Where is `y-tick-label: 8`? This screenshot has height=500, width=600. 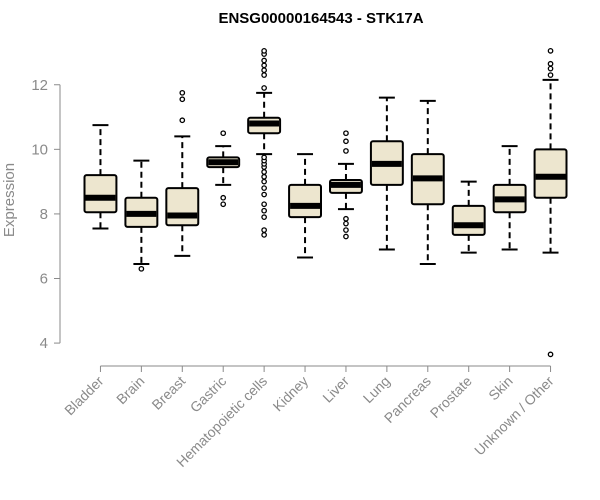
y-tick-label: 8 is located at coordinates (44, 214).